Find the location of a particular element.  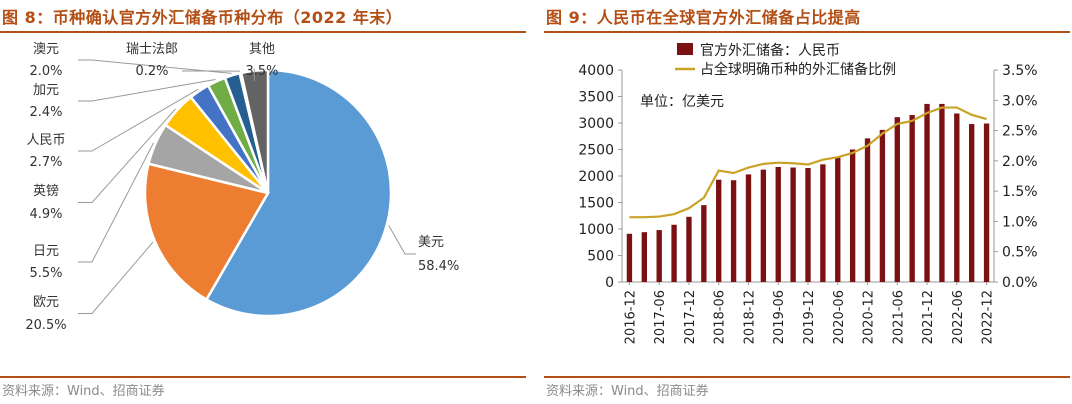

pie-value-5: 2.4% is located at coordinates (45, 112).